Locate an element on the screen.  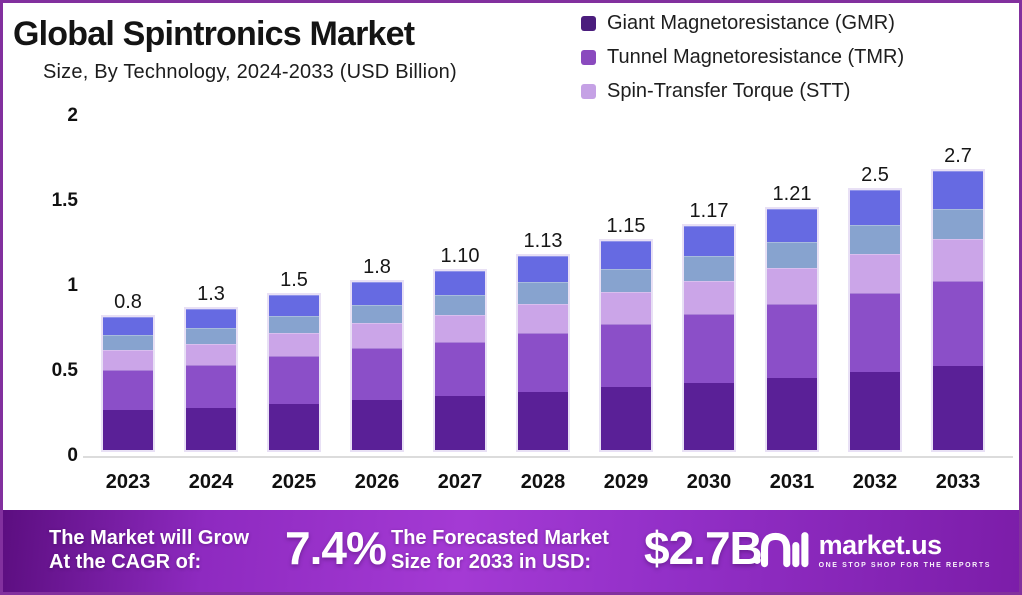
bar-2032-segment-spin-transfer-torque-stt- is located at coordinates (875, 273).